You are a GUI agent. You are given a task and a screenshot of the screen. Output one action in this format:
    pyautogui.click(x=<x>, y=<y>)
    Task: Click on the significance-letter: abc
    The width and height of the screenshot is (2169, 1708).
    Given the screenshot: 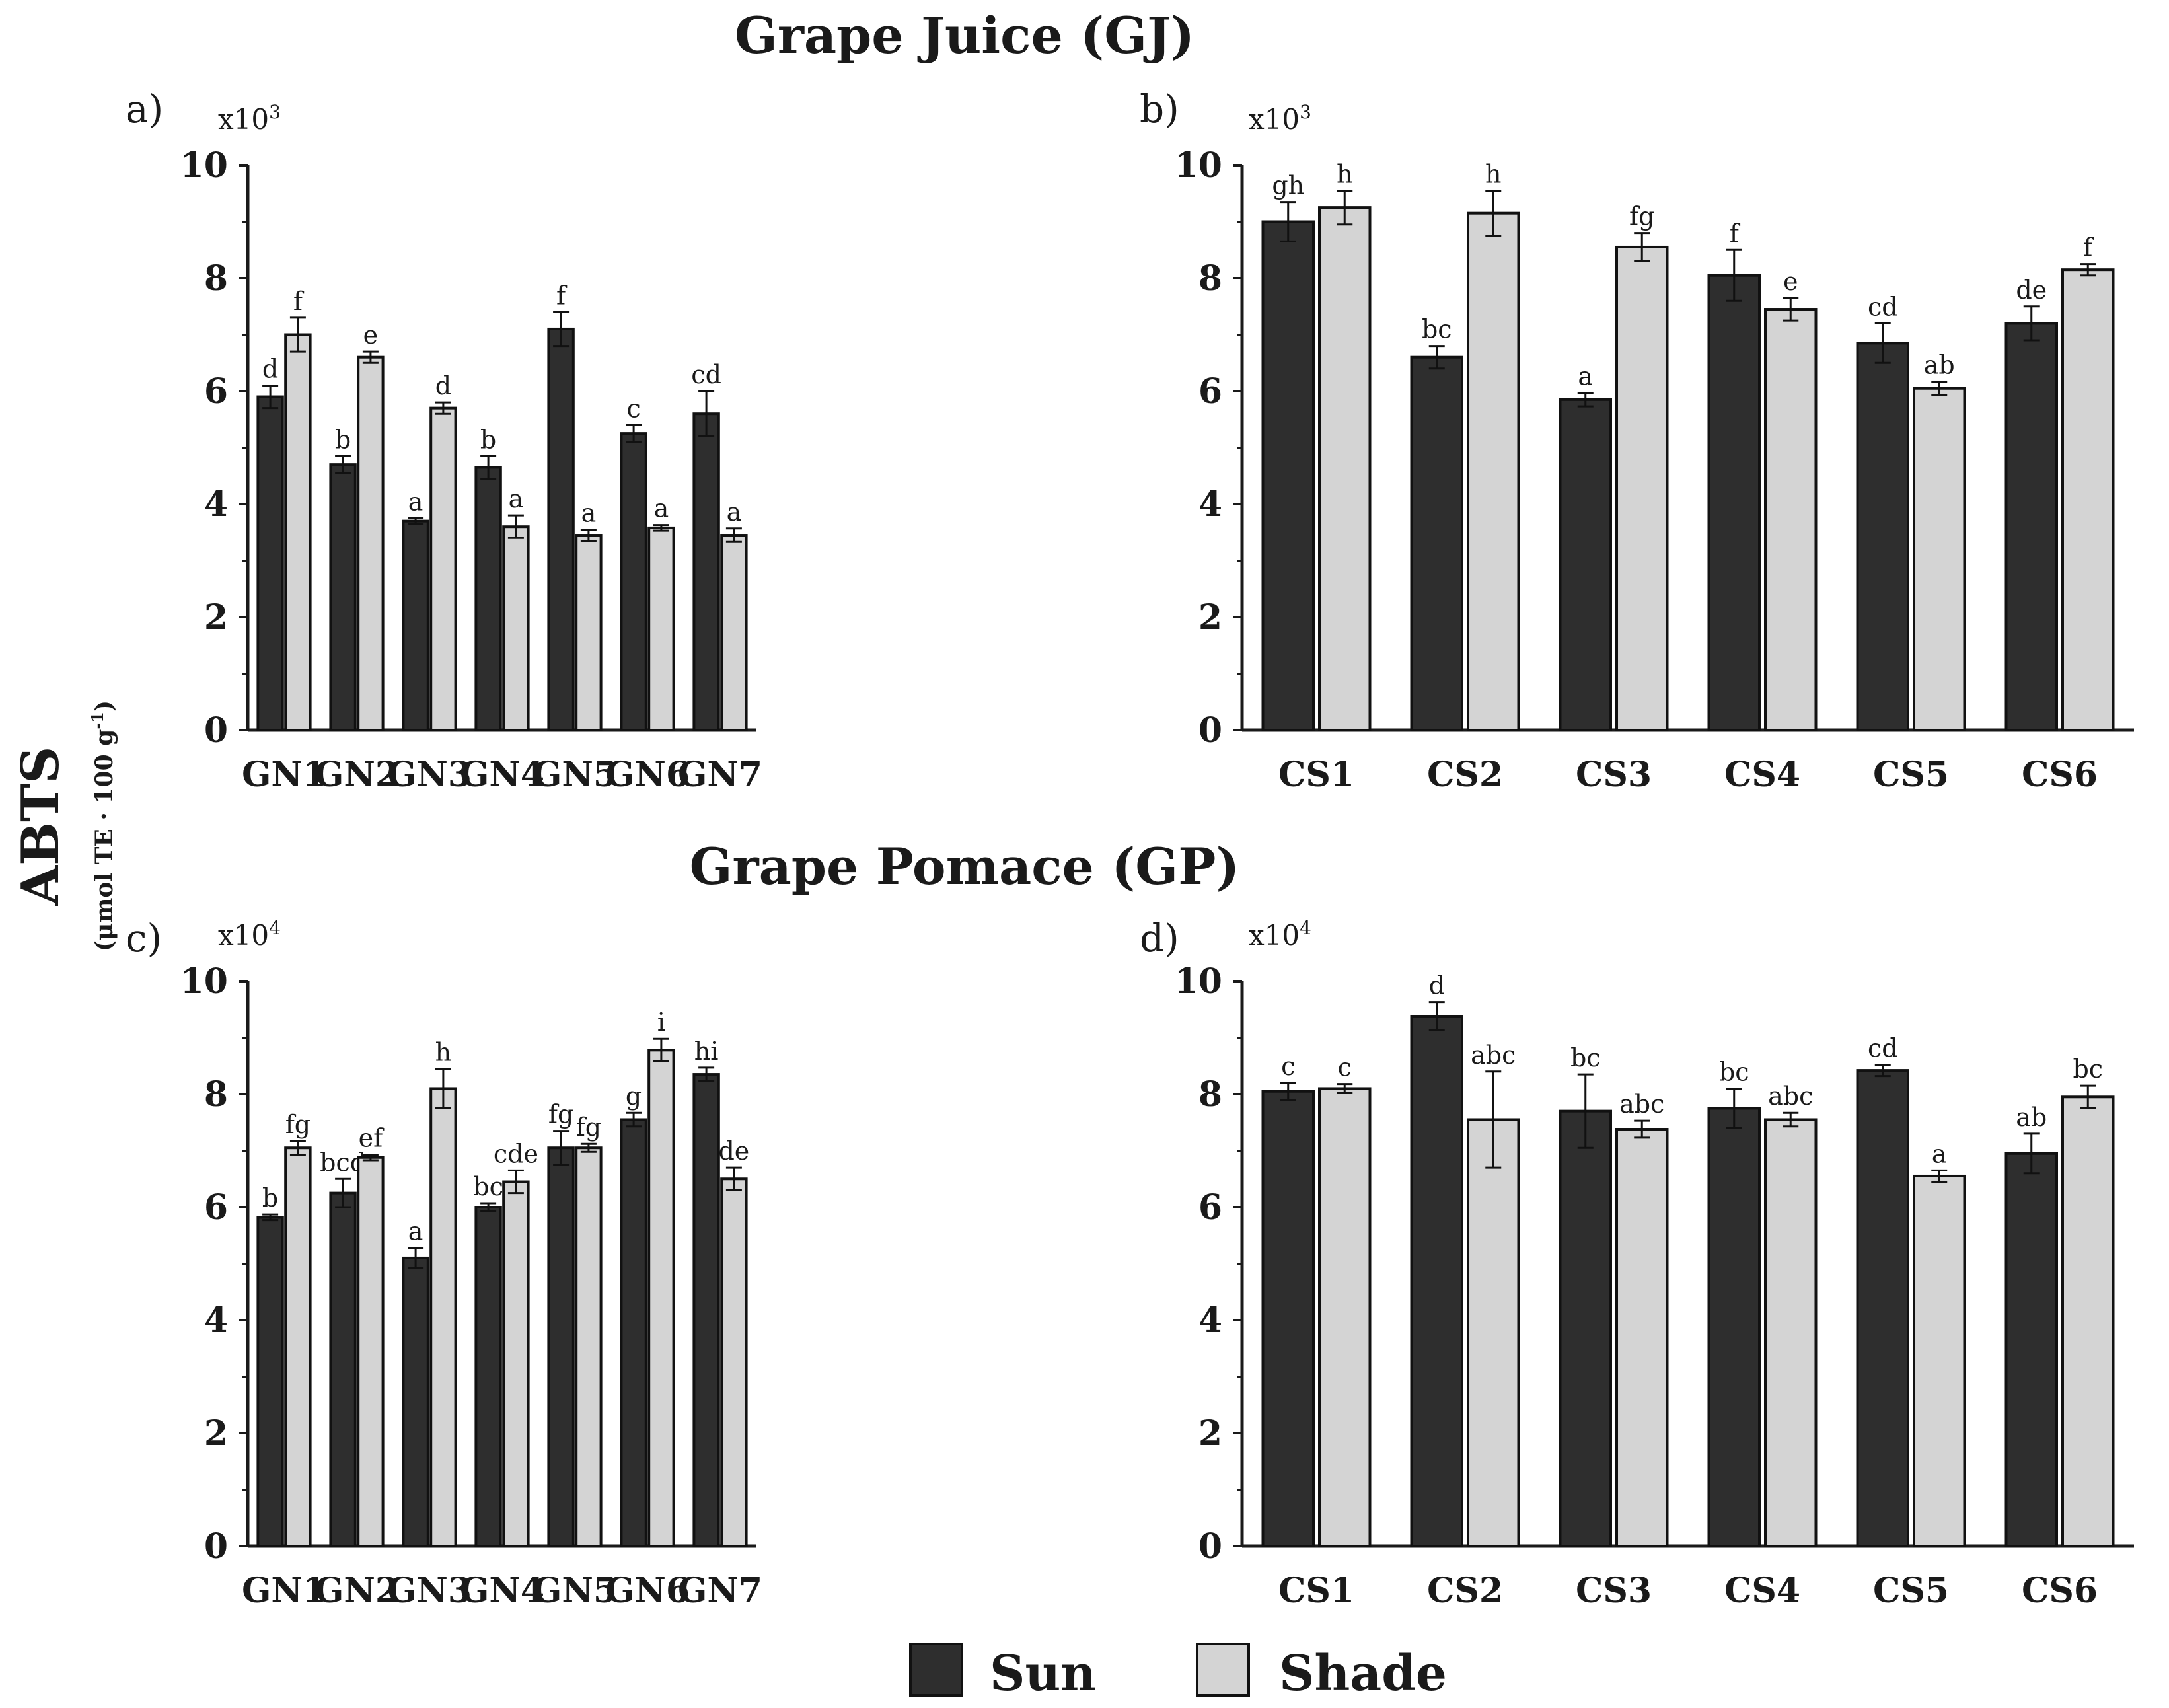 What is the action you would take?
    pyautogui.click(x=1790, y=1096)
    